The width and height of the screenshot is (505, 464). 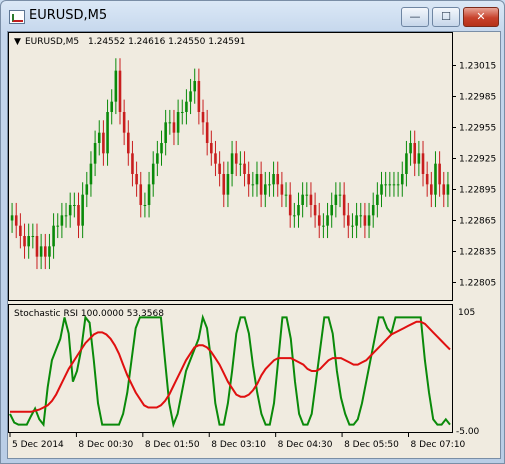 What do you see at coordinates (68, 15) in the screenshot?
I see `window-title: EURUSD,M5` at bounding box center [68, 15].